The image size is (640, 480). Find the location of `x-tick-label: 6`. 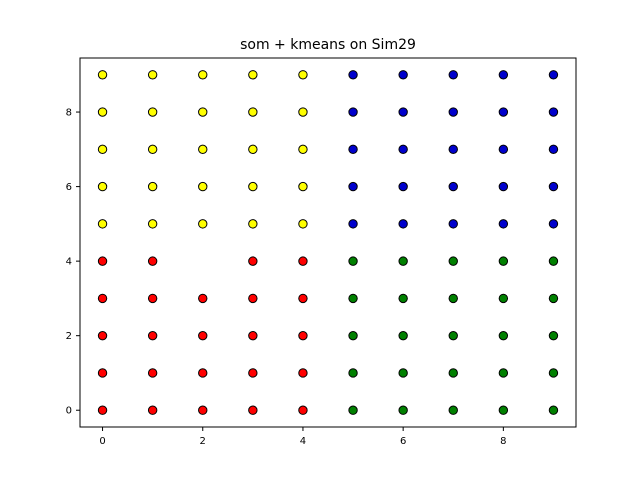

x-tick-label: 6 is located at coordinates (403, 441).